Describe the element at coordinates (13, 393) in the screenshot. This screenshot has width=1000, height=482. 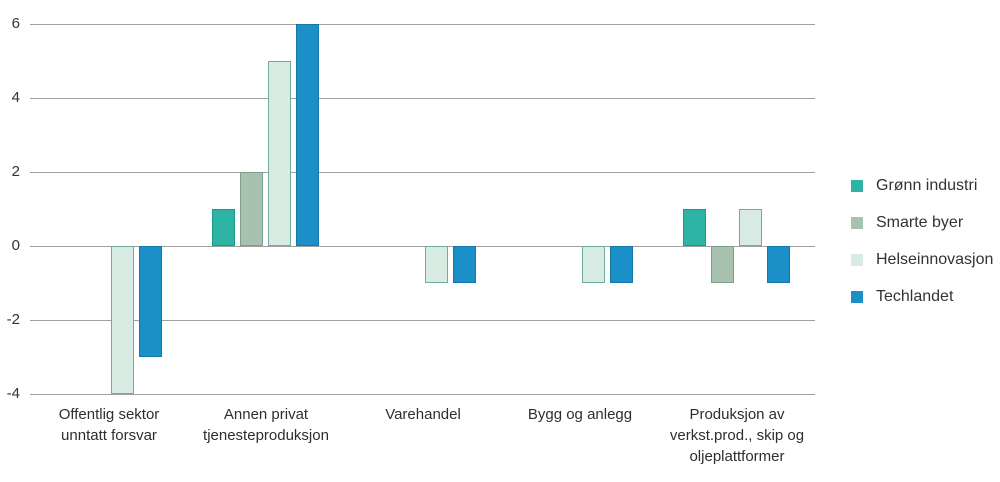
I see `y-tick-label--4: -4` at that location.